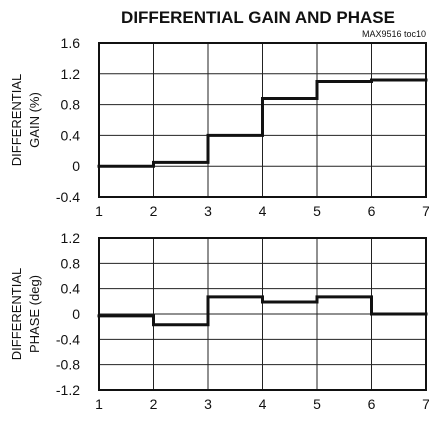 Image resolution: width=429 pixels, height=421 pixels. What do you see at coordinates (394, 34) in the screenshot?
I see `part-number-note: MAX9516 toc10` at bounding box center [394, 34].